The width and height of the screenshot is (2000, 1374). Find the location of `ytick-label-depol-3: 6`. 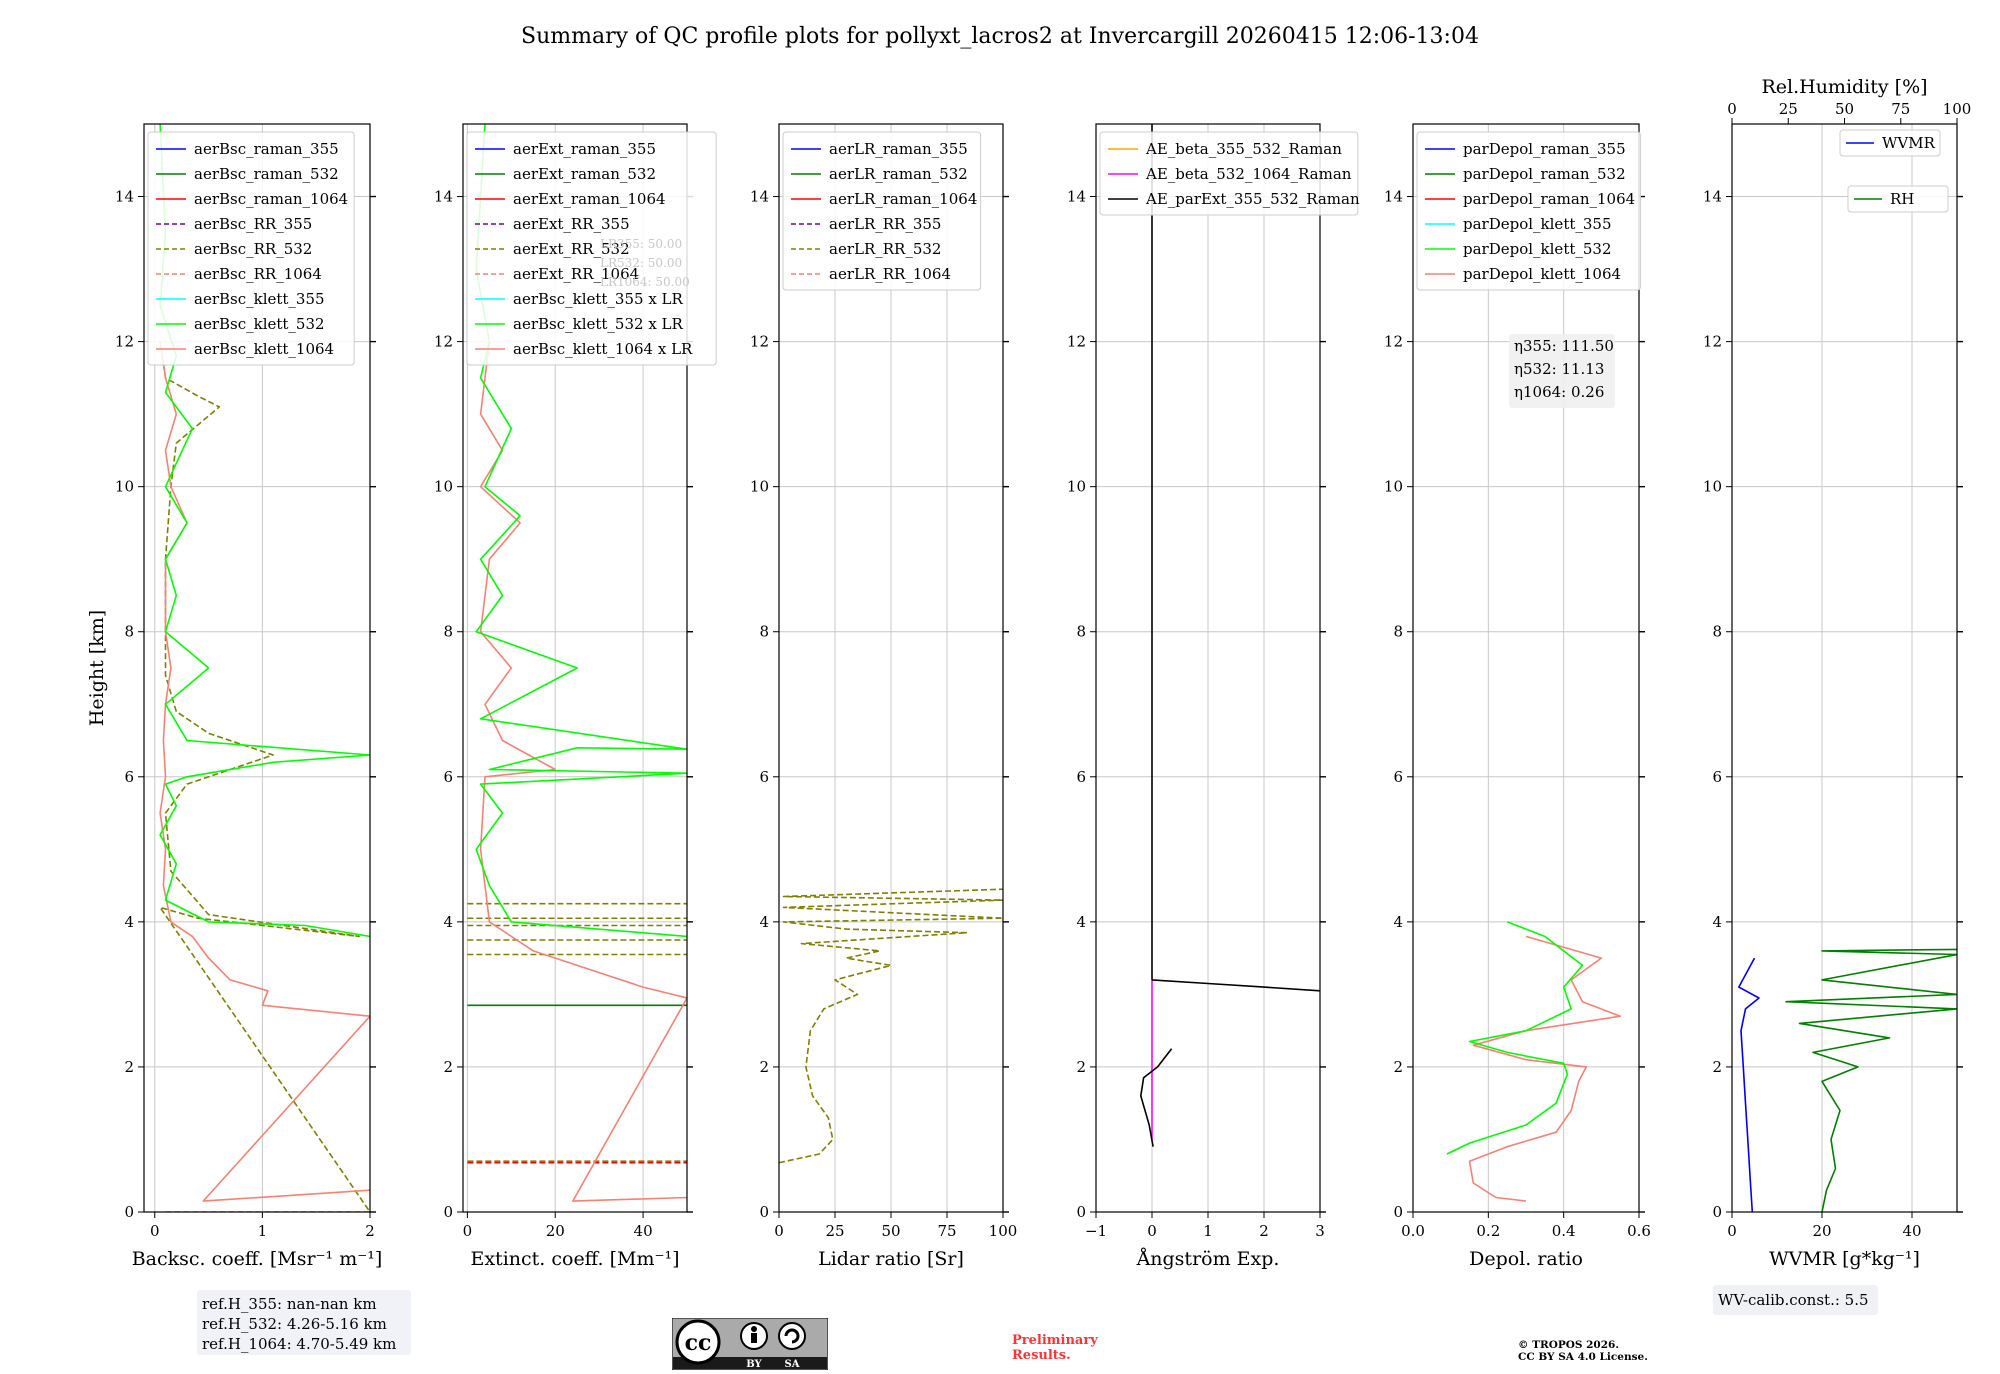

ytick-label-depol-3: 6 is located at coordinates (1398, 777).